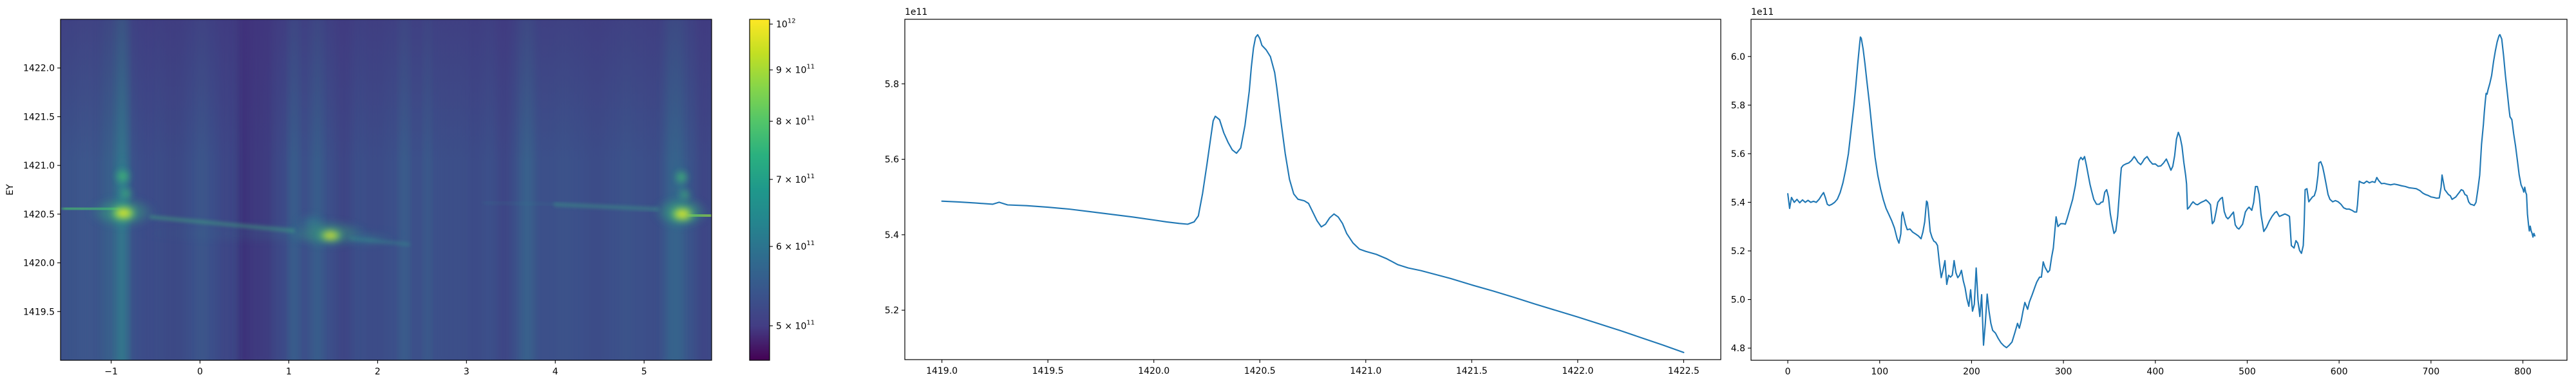  What do you see at coordinates (2247, 372) in the screenshot?
I see `x-tick-label: 500` at bounding box center [2247, 372].